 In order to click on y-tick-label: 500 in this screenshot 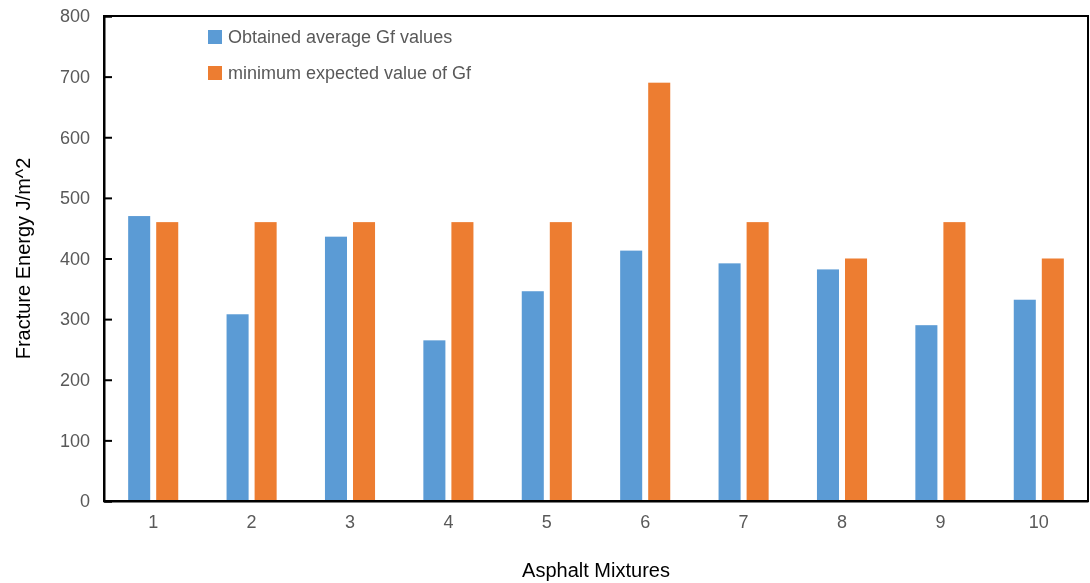, I will do `click(74, 198)`.